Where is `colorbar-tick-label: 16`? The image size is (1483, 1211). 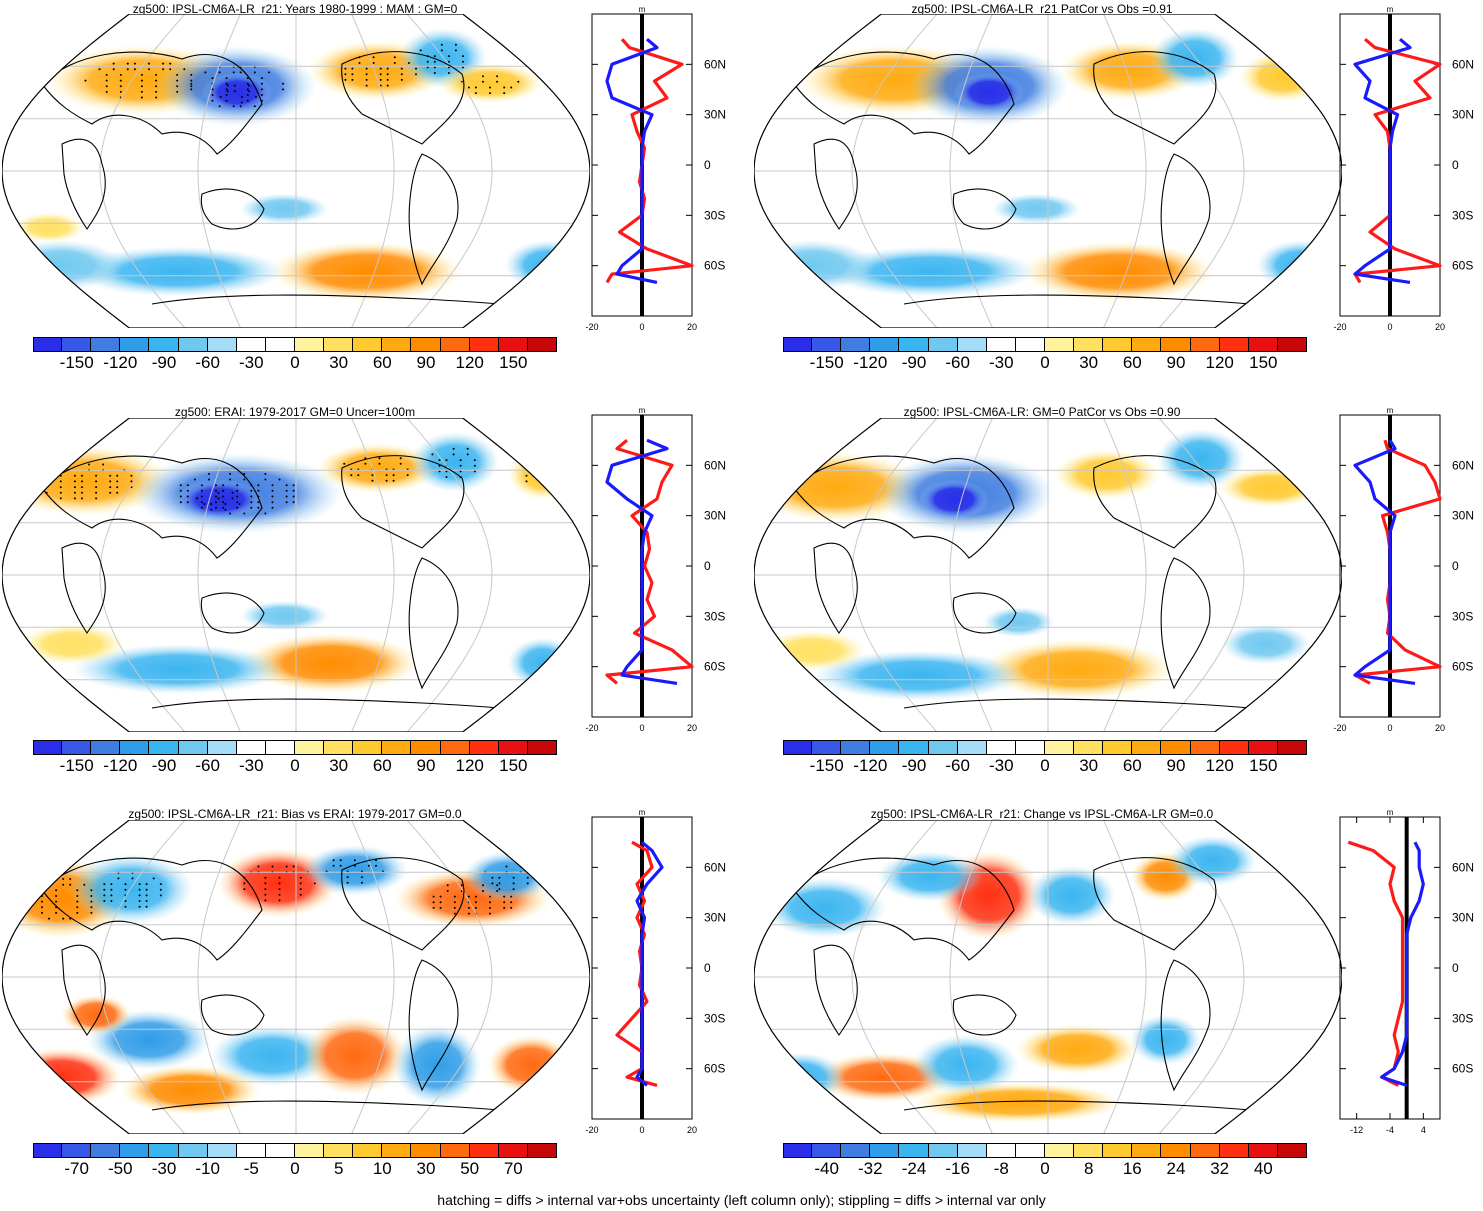
colorbar-tick-label: 16 is located at coordinates (1132, 1168).